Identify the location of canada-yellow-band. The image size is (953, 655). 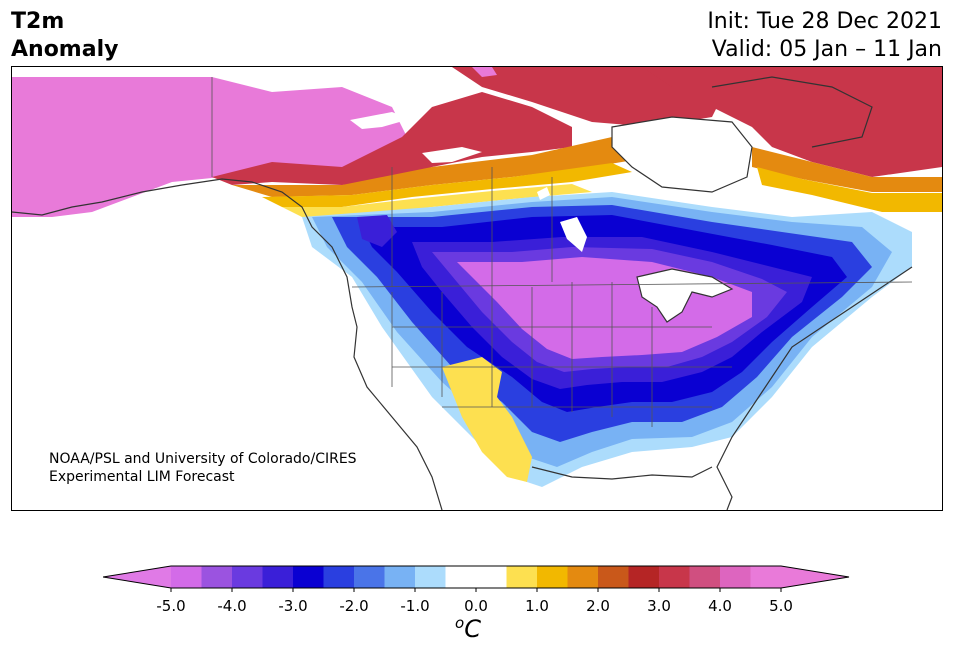
(437, 200).